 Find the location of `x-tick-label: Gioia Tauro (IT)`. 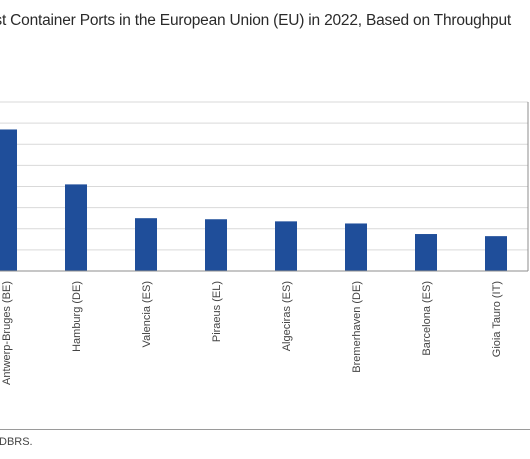

x-tick-label: Gioia Tauro (IT) is located at coordinates (497, 319).